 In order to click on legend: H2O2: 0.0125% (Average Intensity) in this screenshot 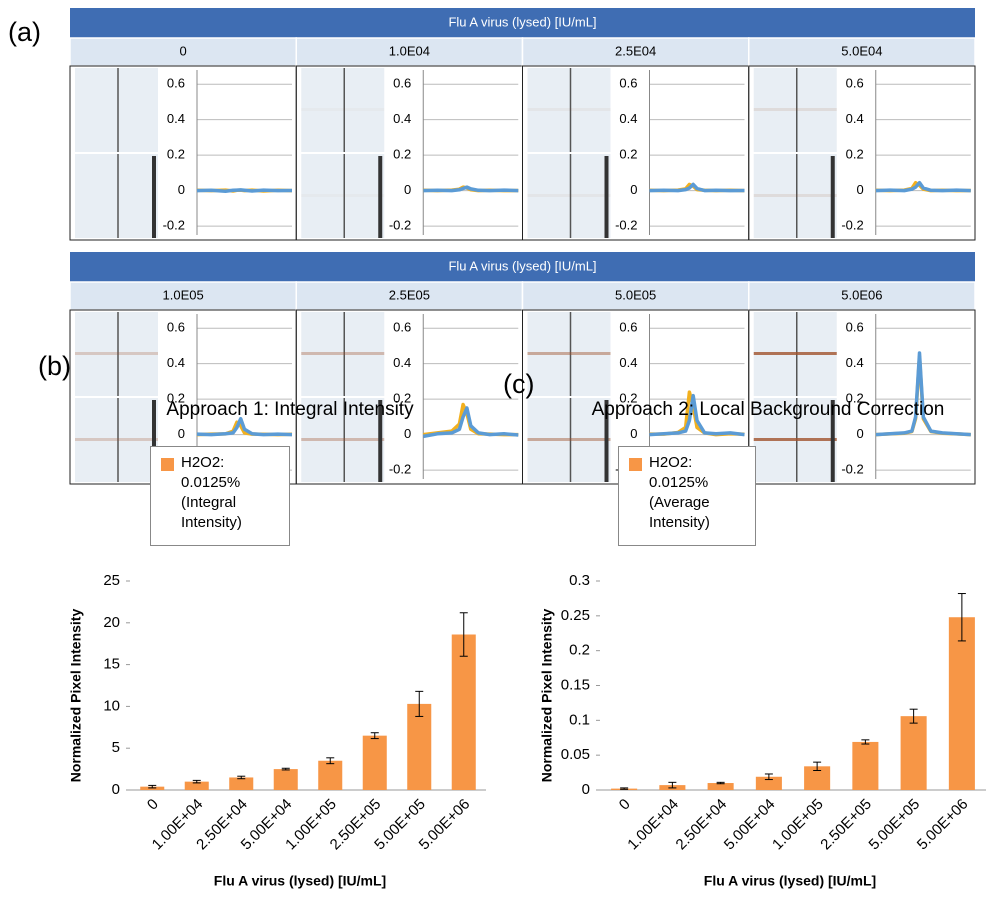, I will do `click(687, 496)`.